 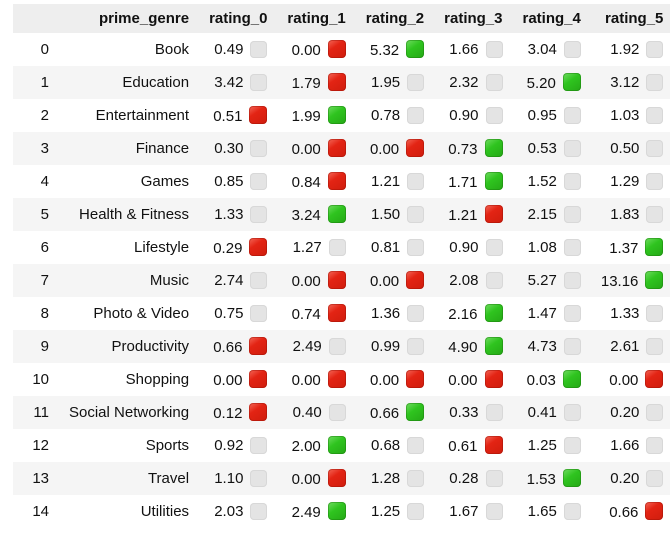 I want to click on rating-value: 3.42, so click(x=229, y=83).